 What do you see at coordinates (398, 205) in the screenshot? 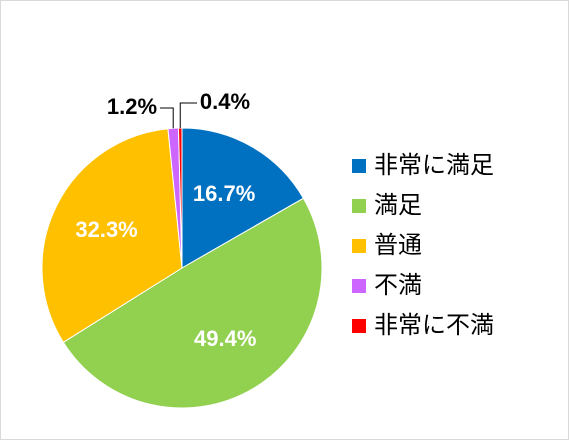
I see `legend-label: 満足` at bounding box center [398, 205].